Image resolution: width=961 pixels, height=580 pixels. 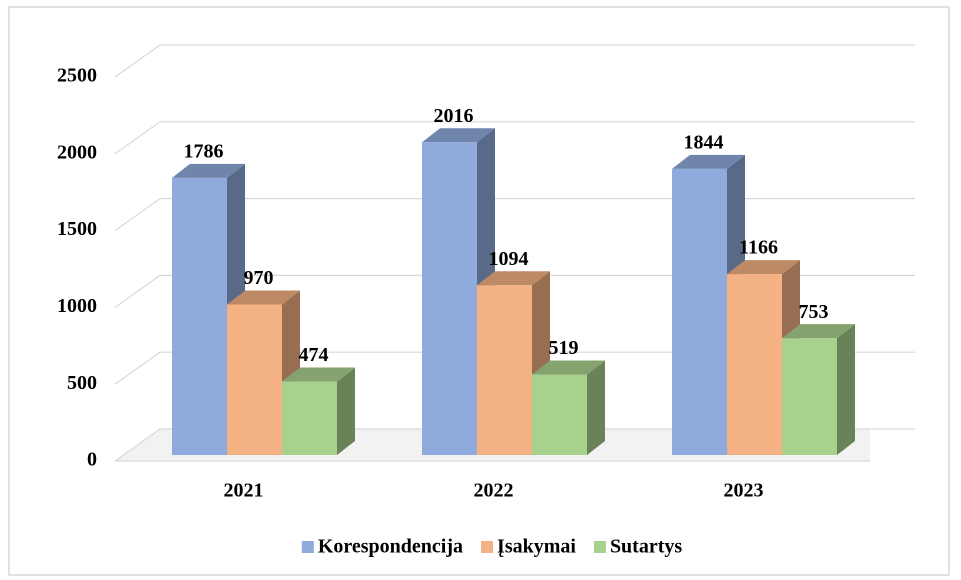 What do you see at coordinates (77, 76) in the screenshot?
I see `y-tick-label: 2500` at bounding box center [77, 76].